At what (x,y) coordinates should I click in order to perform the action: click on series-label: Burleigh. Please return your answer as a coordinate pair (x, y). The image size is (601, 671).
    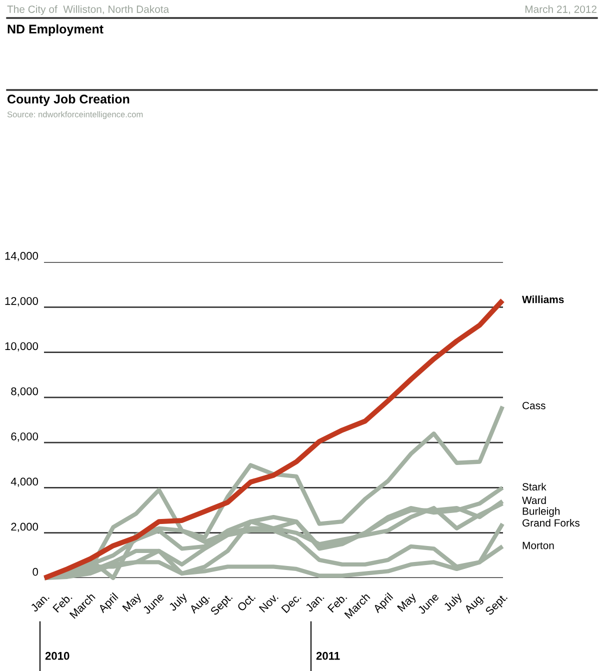
    Looking at the image, I should click on (541, 512).